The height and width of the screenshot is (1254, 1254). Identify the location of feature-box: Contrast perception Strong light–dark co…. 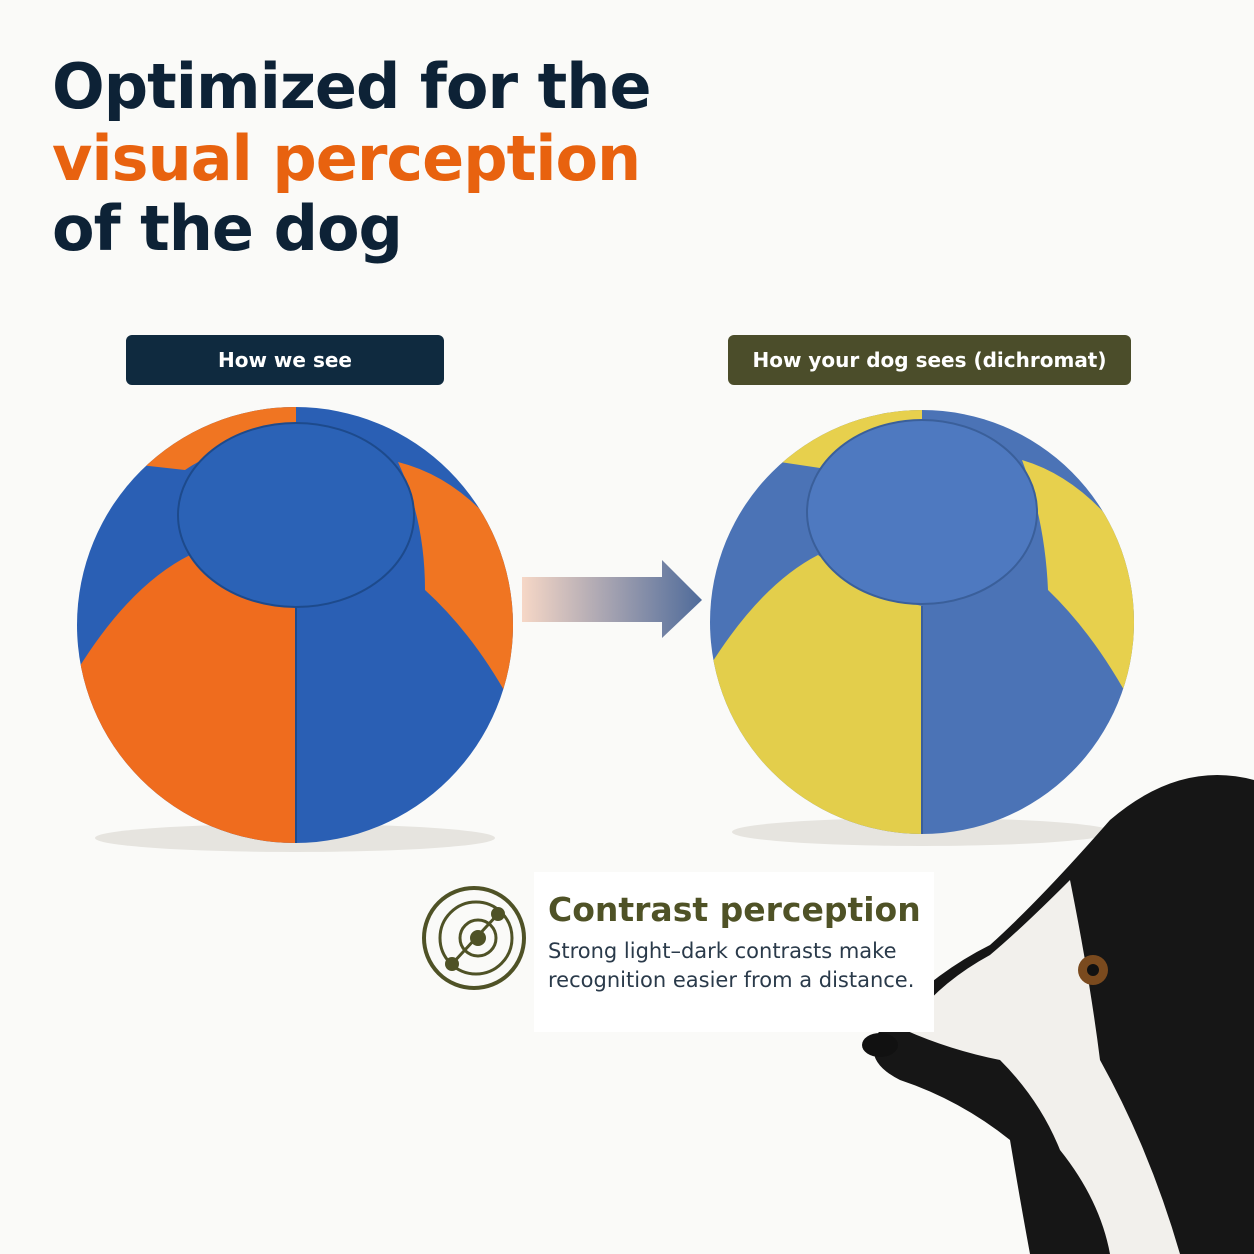
(734, 952).